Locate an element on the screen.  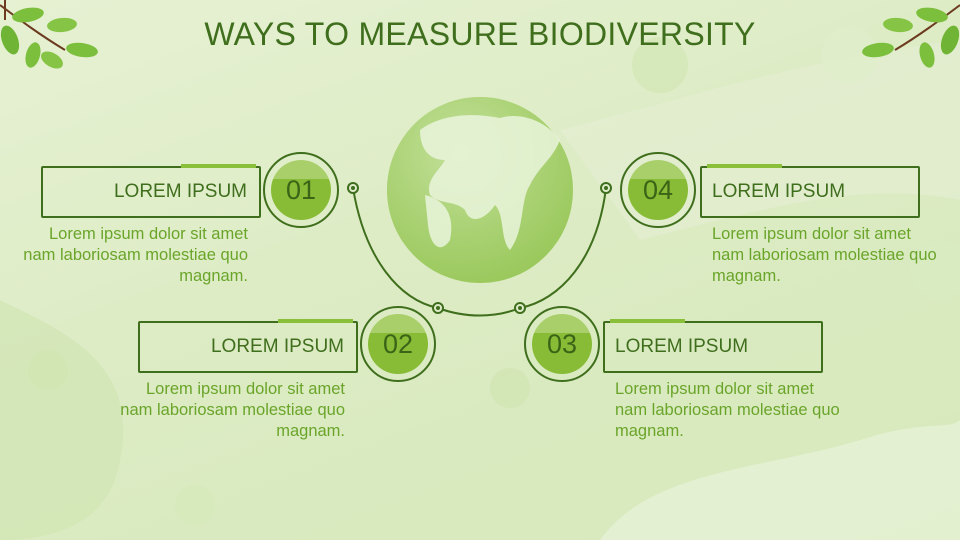
item-1-number: 01 is located at coordinates (301, 189).